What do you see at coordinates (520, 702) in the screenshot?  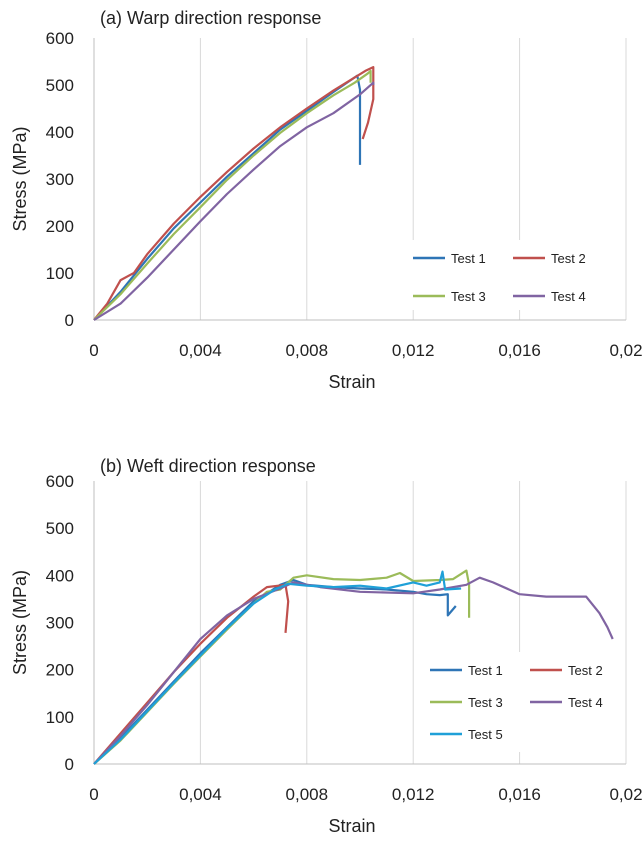 I see `legend: Test 1 Test 2 Test 3 Test 4 Test 5` at bounding box center [520, 702].